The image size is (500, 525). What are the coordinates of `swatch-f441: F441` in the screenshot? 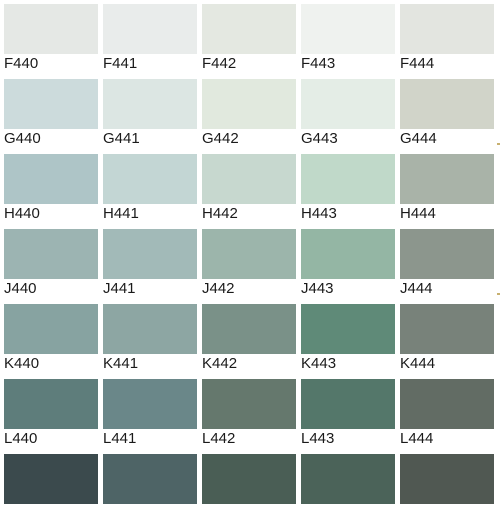 It's located at (148, 37).